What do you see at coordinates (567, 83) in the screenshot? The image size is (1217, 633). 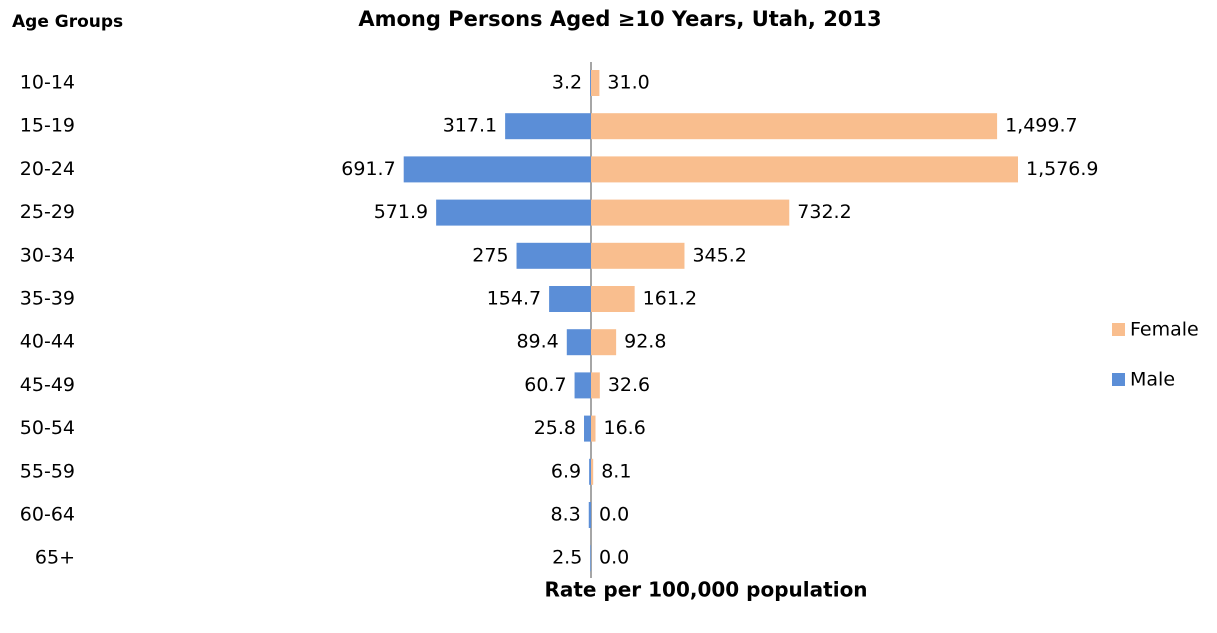 I see `value-label: 3.2` at bounding box center [567, 83].